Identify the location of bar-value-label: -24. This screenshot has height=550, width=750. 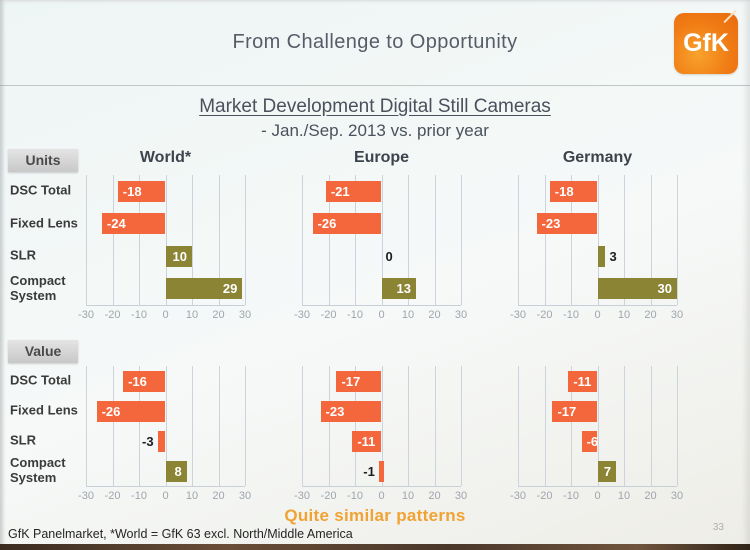
(116, 224).